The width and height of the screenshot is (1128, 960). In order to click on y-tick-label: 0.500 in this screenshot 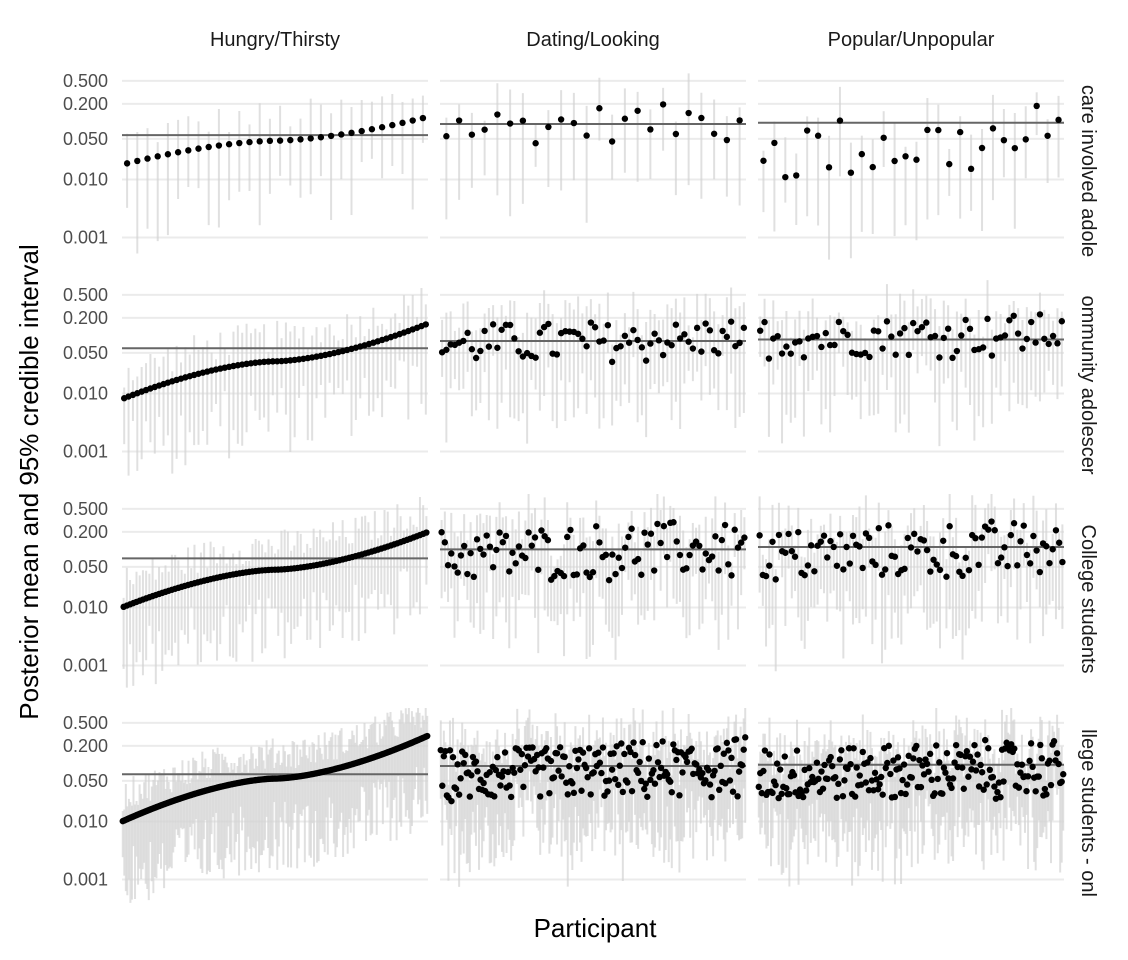, I will do `click(85, 509)`.